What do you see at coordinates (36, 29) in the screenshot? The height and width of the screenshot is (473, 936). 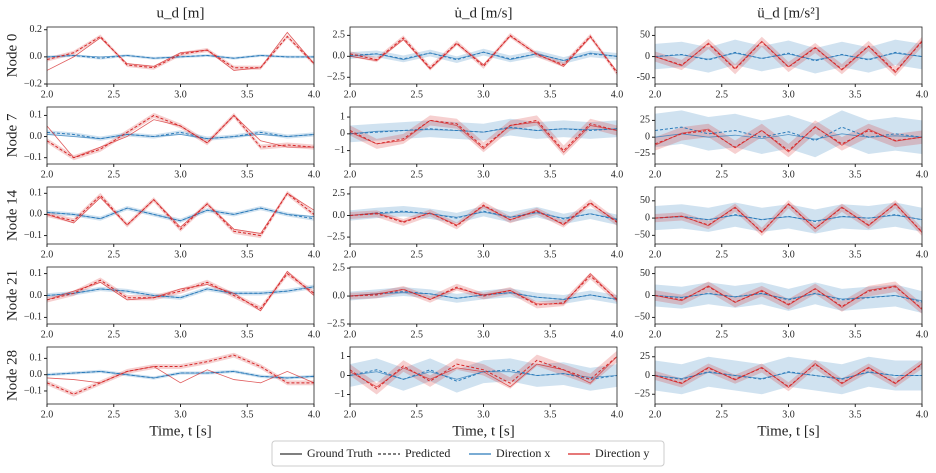 I see `y-tick-label: 0.2` at bounding box center [36, 29].